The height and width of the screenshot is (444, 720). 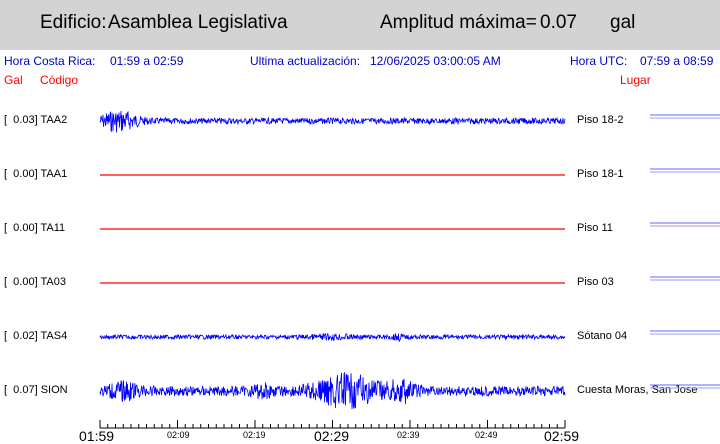 What do you see at coordinates (595, 228) in the screenshot?
I see `station-place: Piso 11` at bounding box center [595, 228].